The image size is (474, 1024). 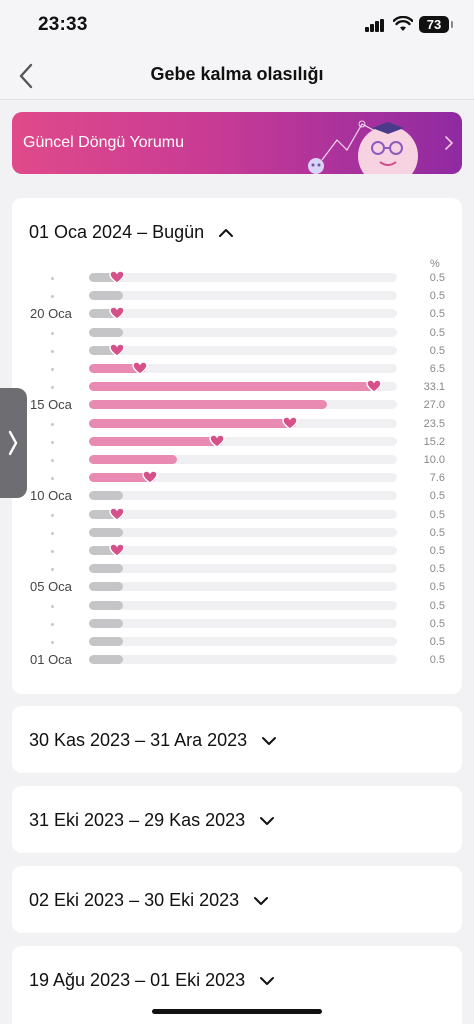 I want to click on period-header: 19 Ağu 2023 – 01 Eki 2023, so click(x=152, y=980).